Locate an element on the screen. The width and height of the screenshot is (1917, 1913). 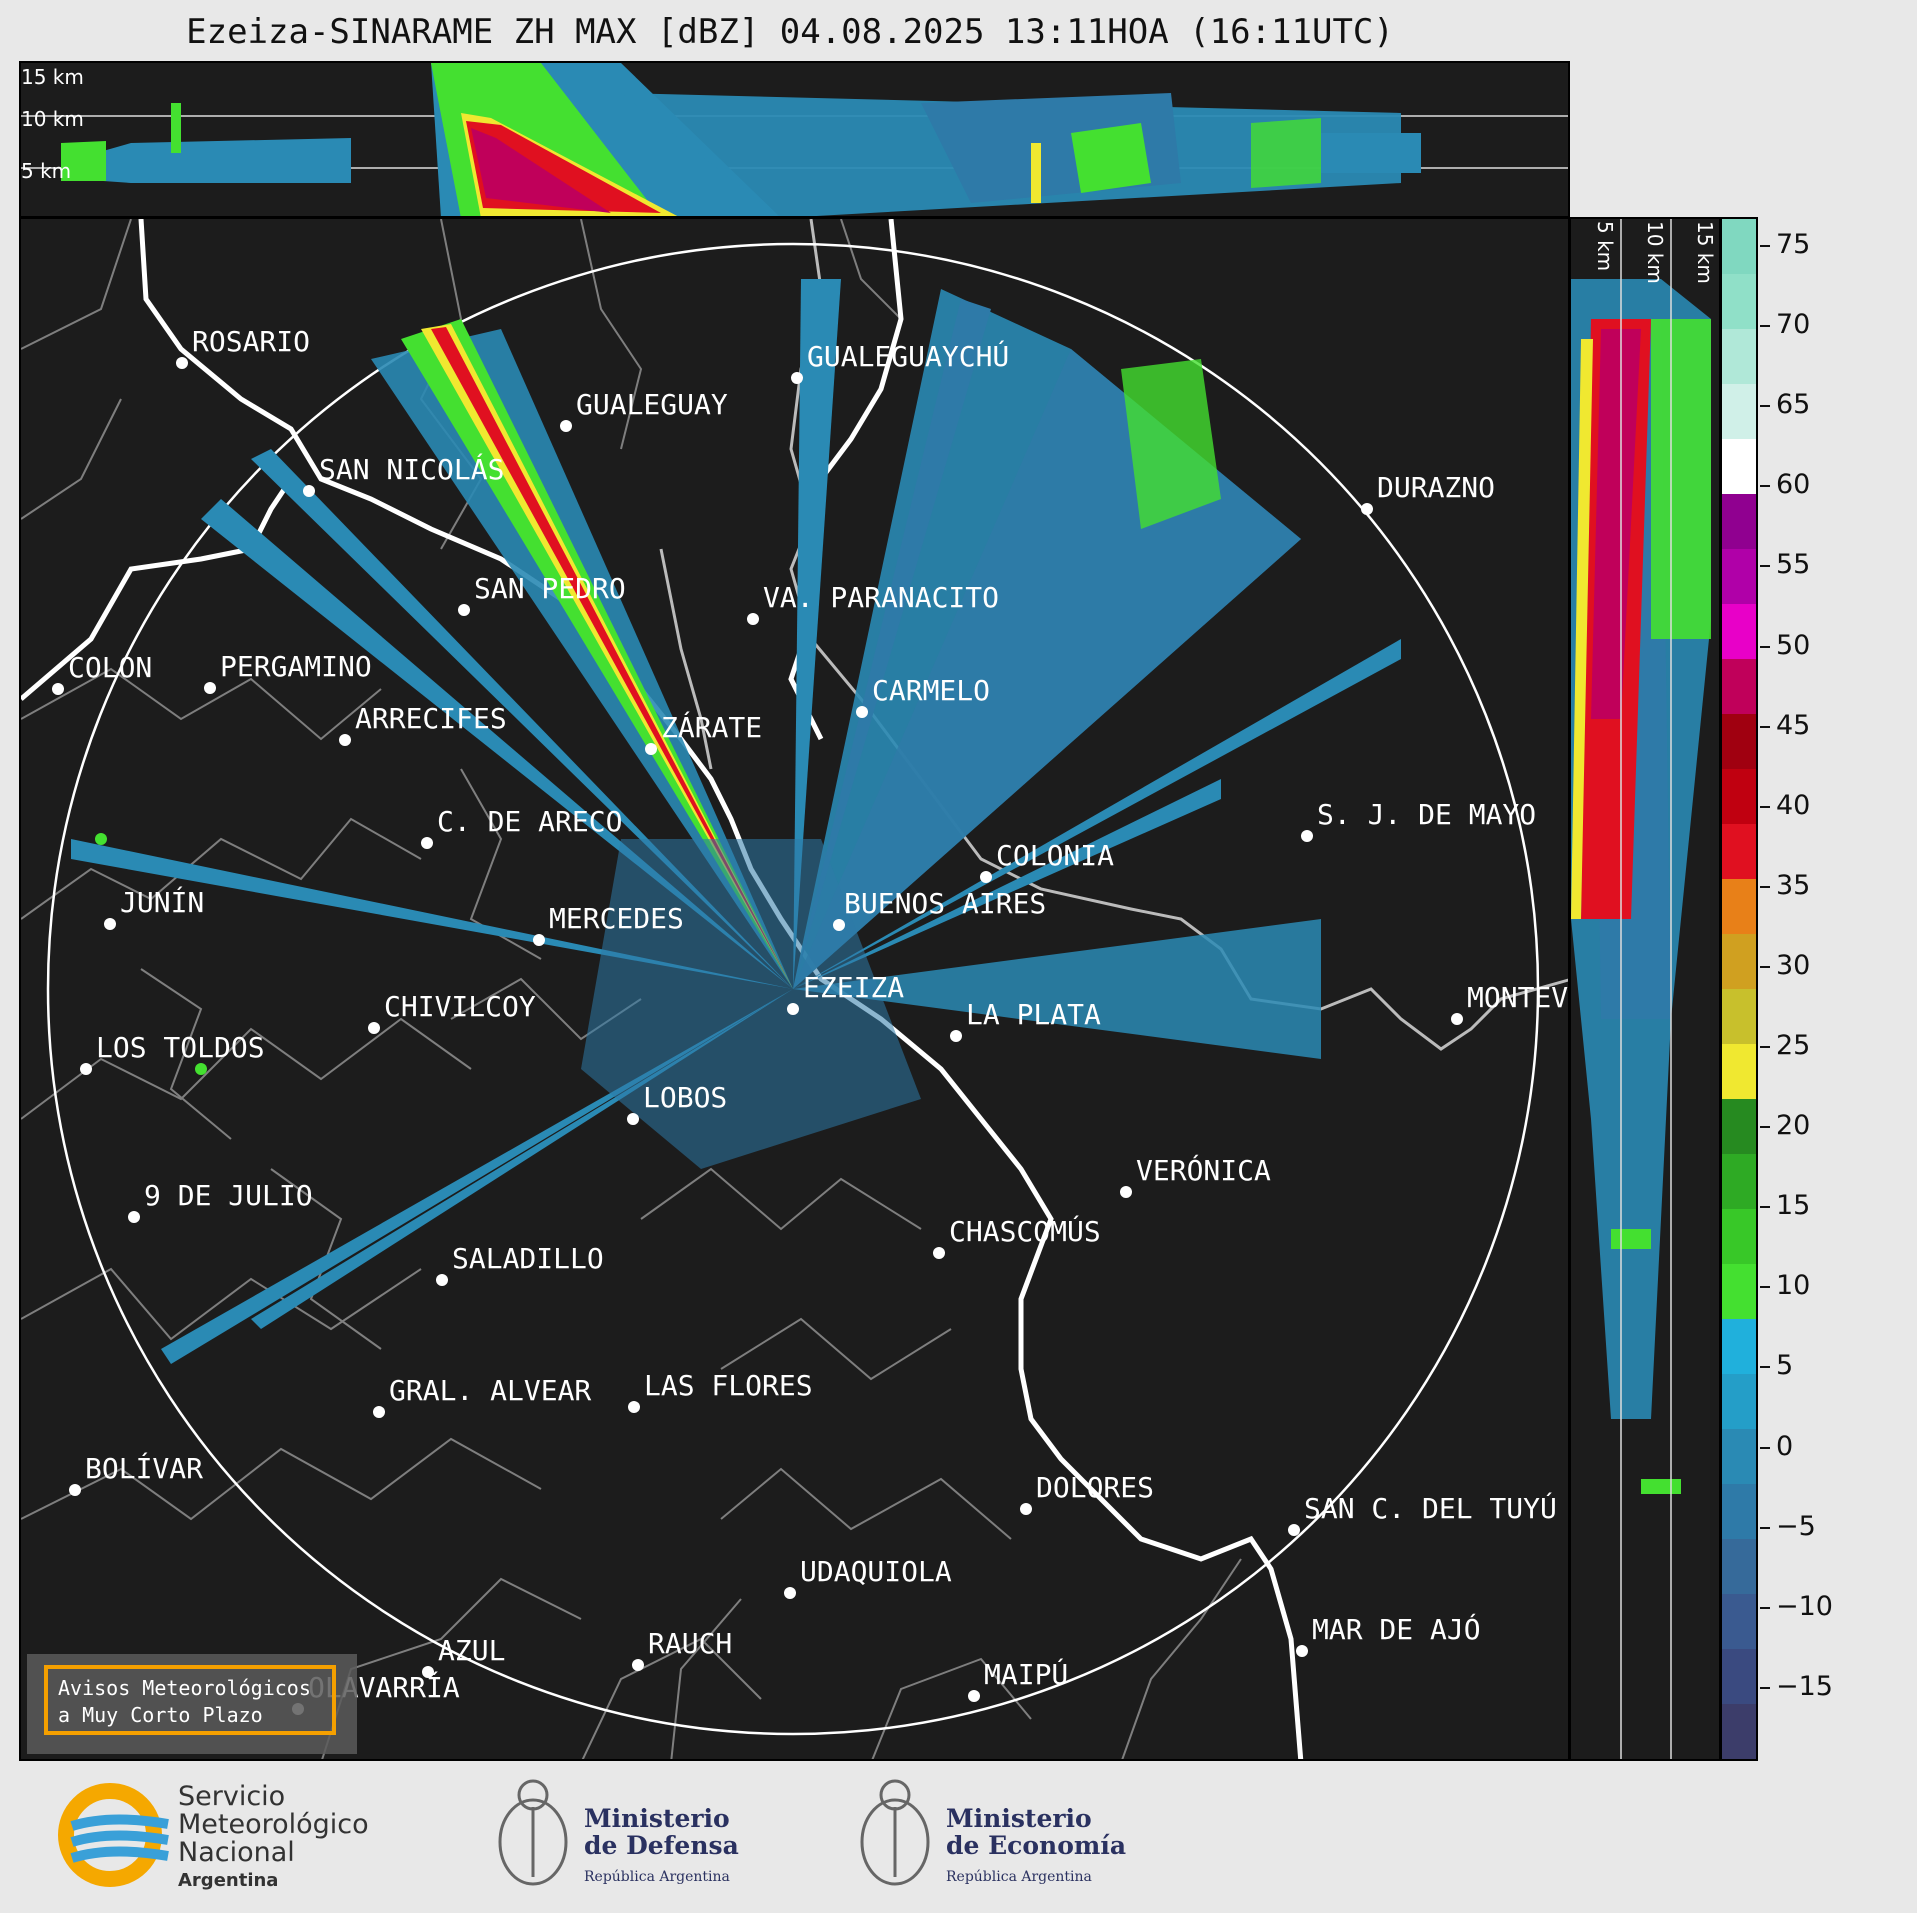
city-label: LAS FLORES is located at coordinates (728, 1385).